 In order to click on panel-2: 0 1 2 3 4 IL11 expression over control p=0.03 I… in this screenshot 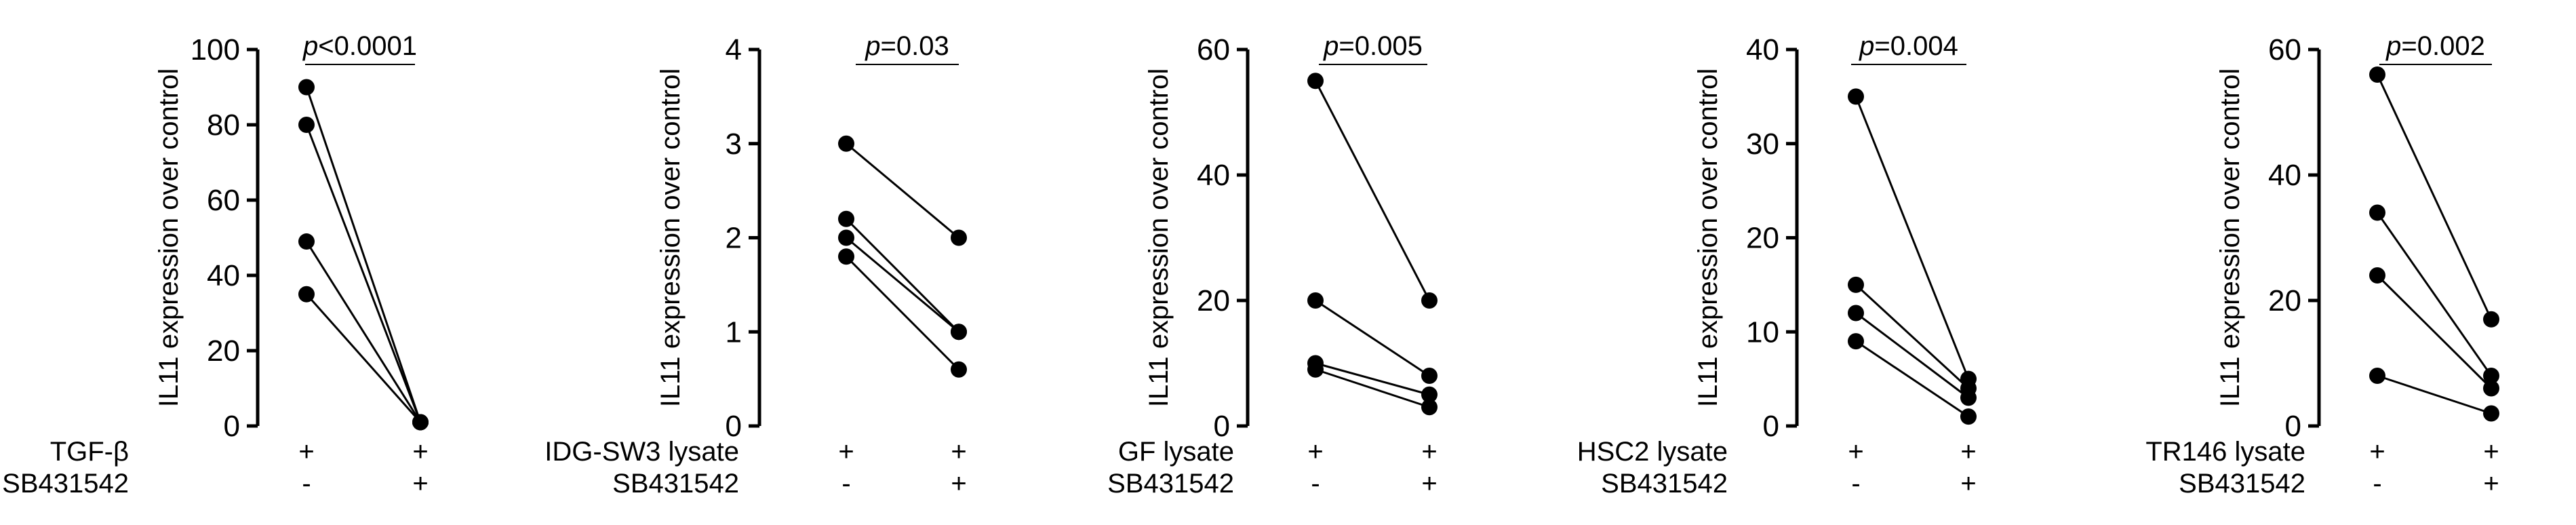, I will do `click(756, 265)`.